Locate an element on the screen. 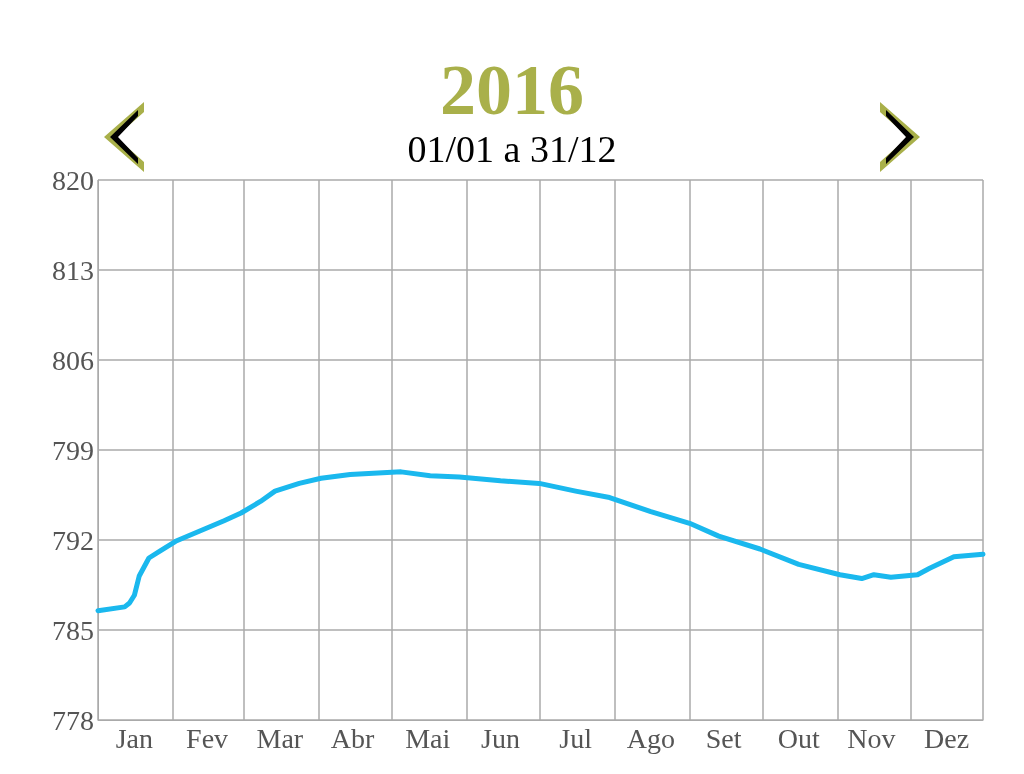 The width and height of the screenshot is (1024, 774). y-tick-label: 820 is located at coordinates (73, 180).